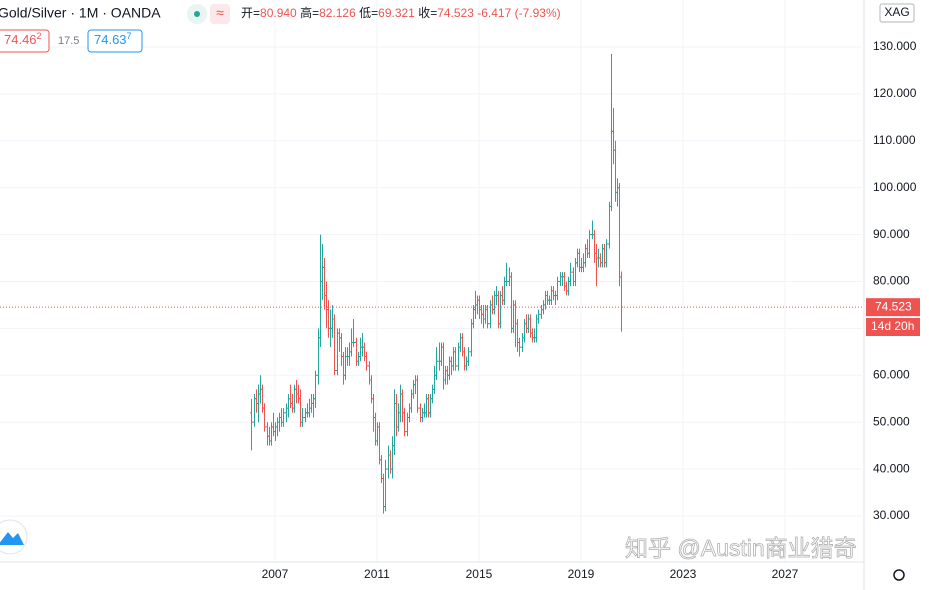  What do you see at coordinates (518, 13) in the screenshot?
I see `legend-change: -6.417 (-7.93%)` at bounding box center [518, 13].